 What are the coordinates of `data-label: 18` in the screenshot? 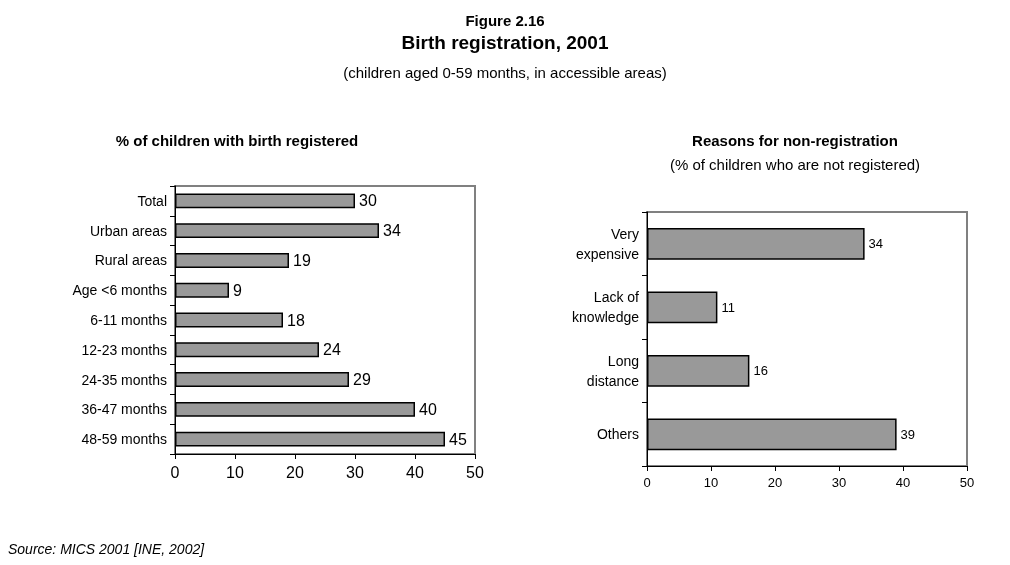 It's located at (296, 320).